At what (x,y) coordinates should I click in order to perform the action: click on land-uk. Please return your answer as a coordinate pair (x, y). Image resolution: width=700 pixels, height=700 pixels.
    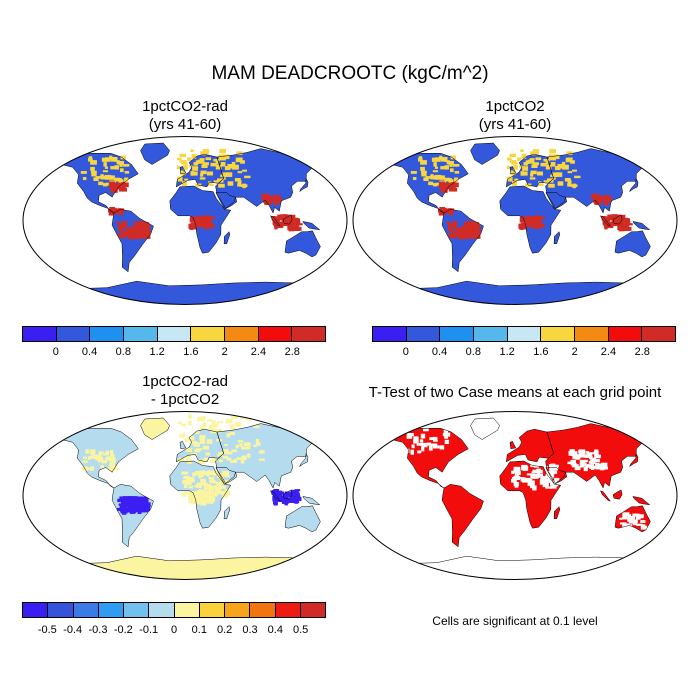
    Looking at the image, I should click on (183, 445).